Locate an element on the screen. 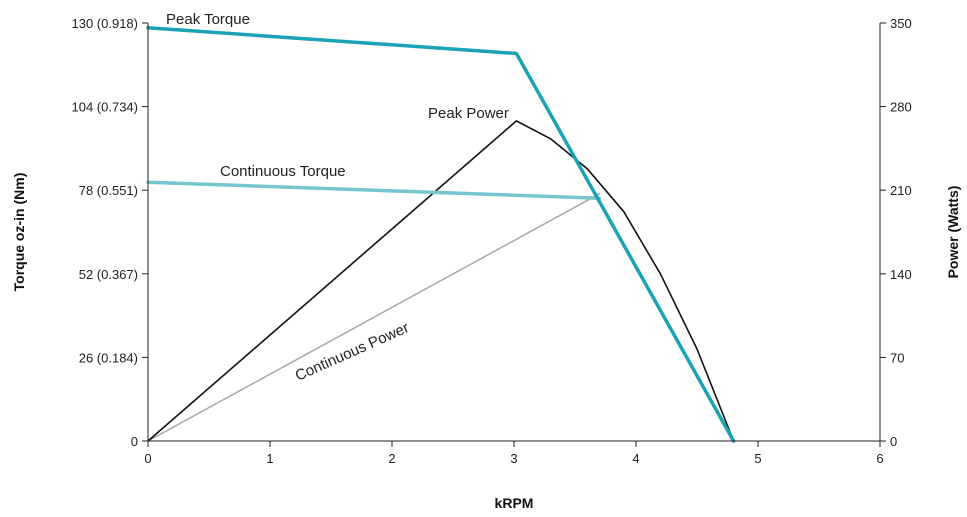 The width and height of the screenshot is (967, 517). y-right-tick-label: 210 is located at coordinates (901, 190).